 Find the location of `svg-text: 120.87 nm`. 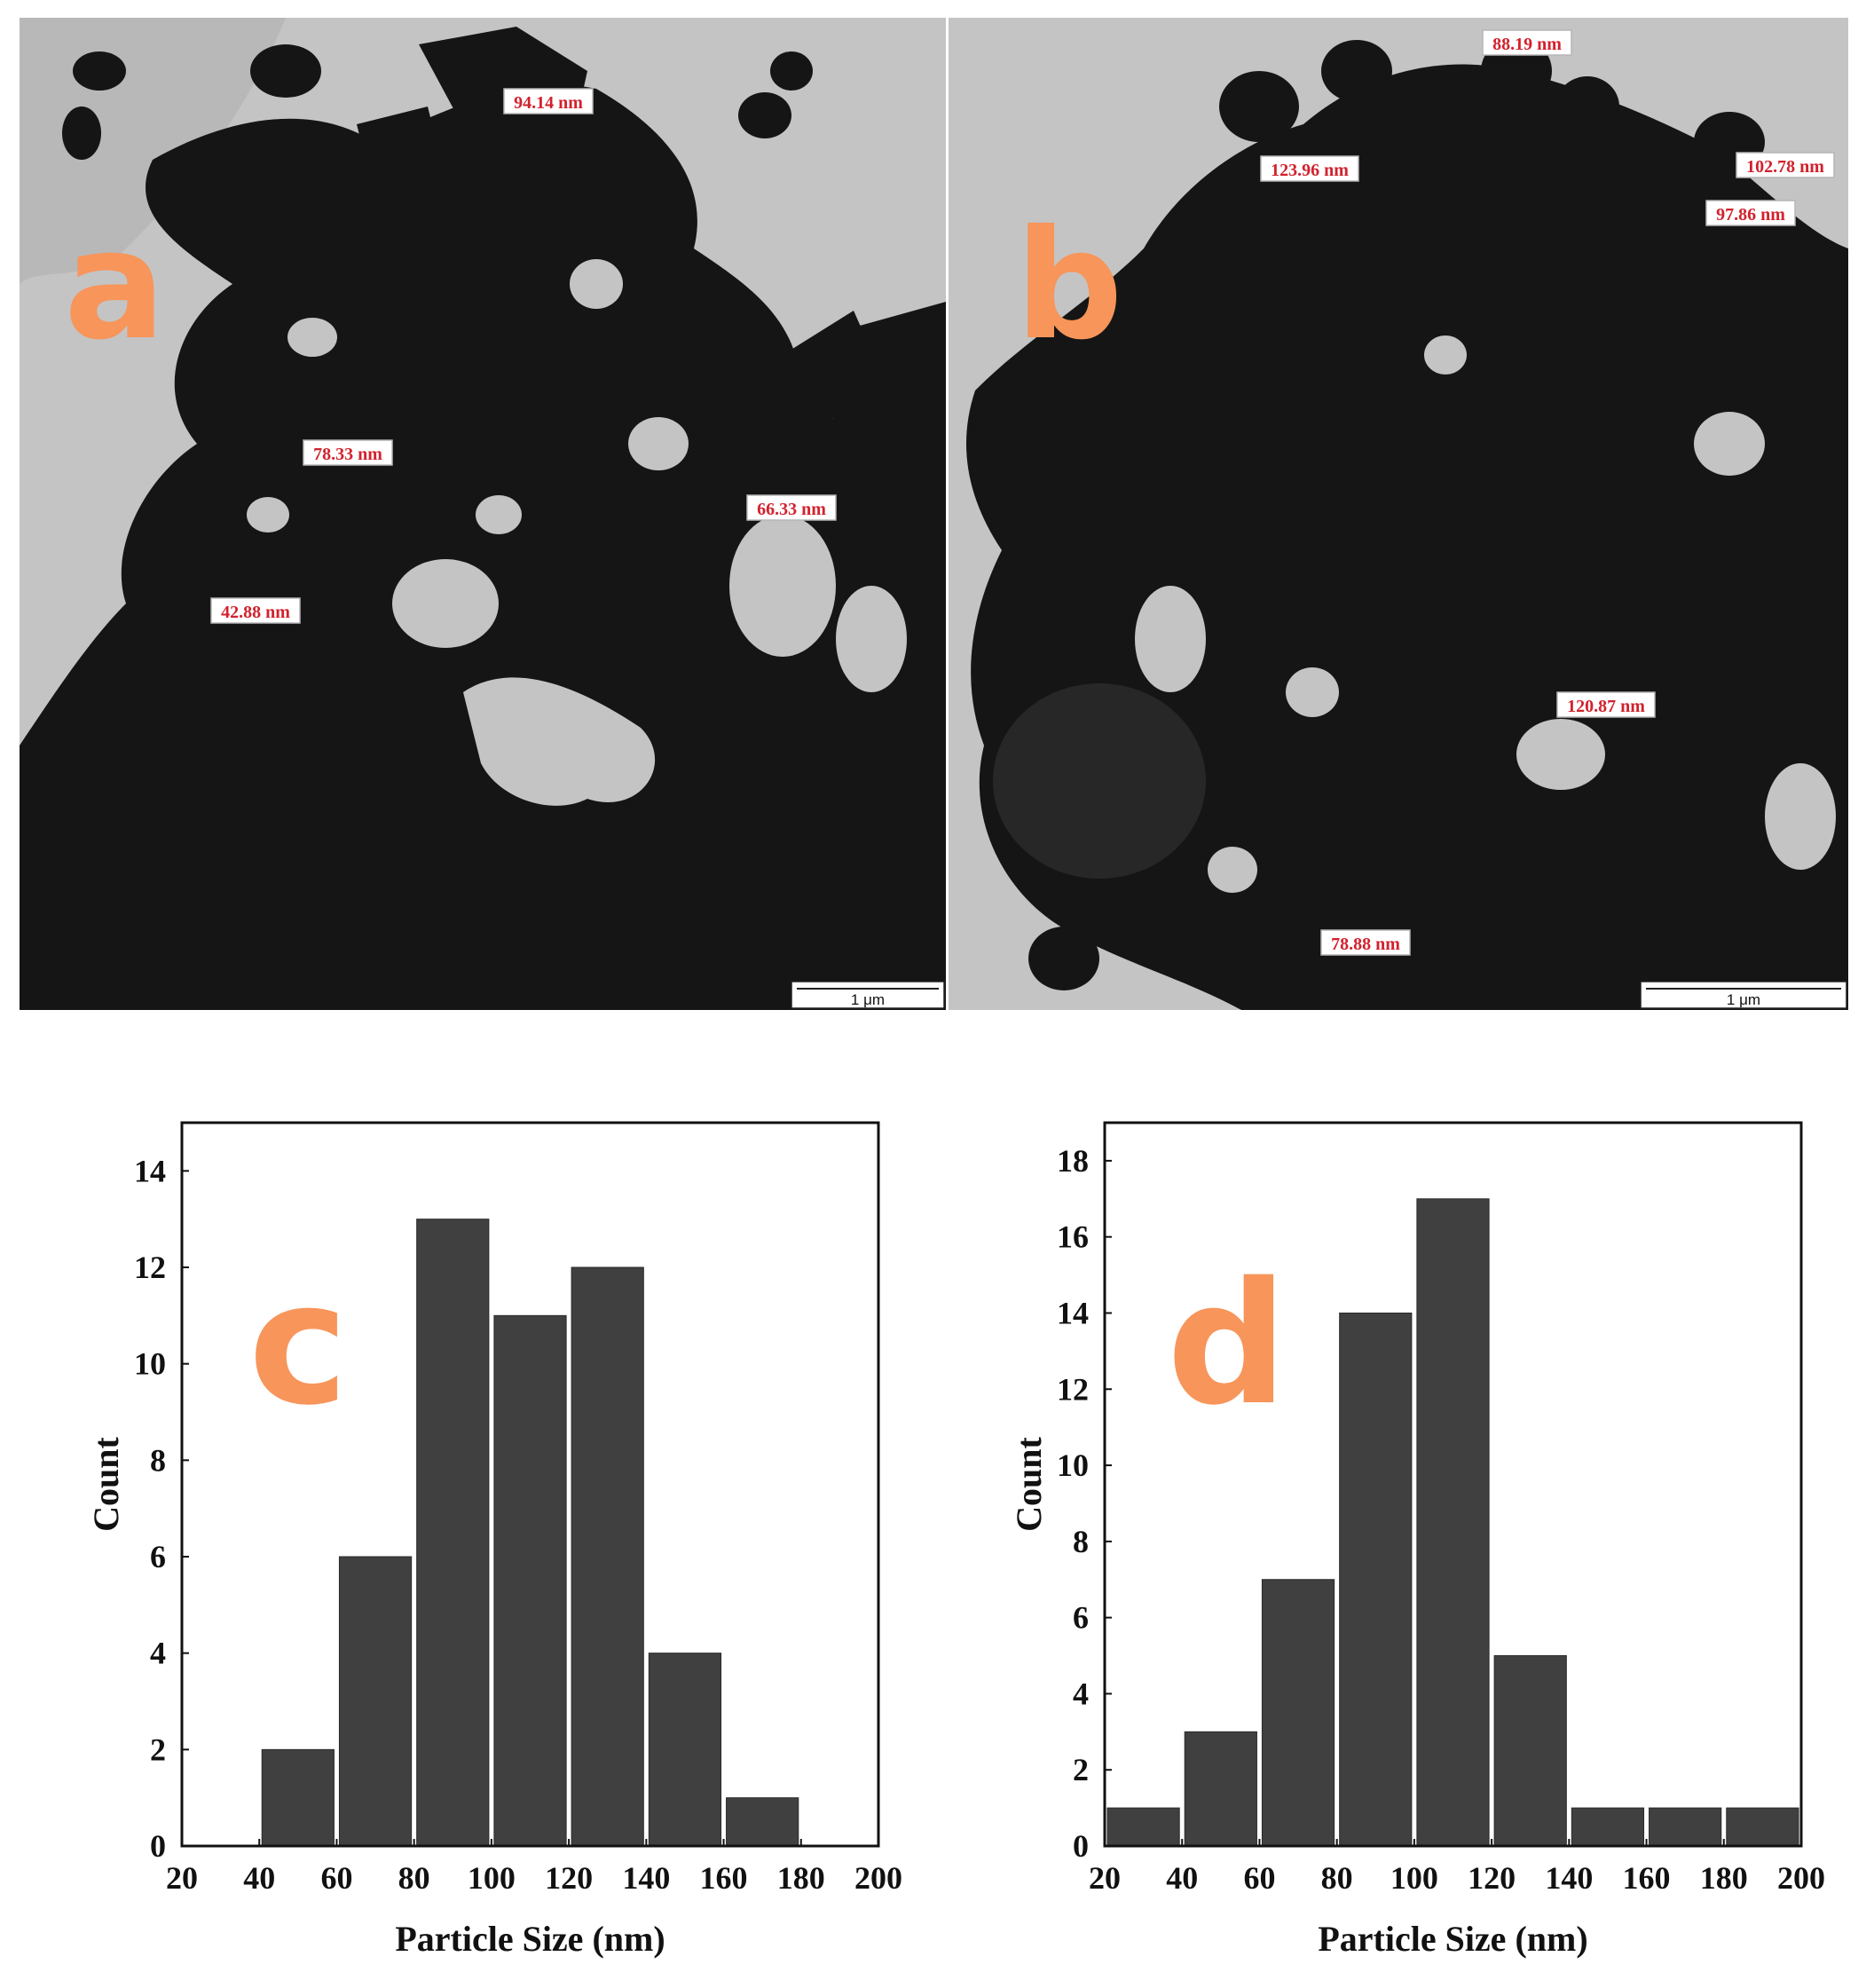

svg-text: 120.87 nm is located at coordinates (1606, 706).